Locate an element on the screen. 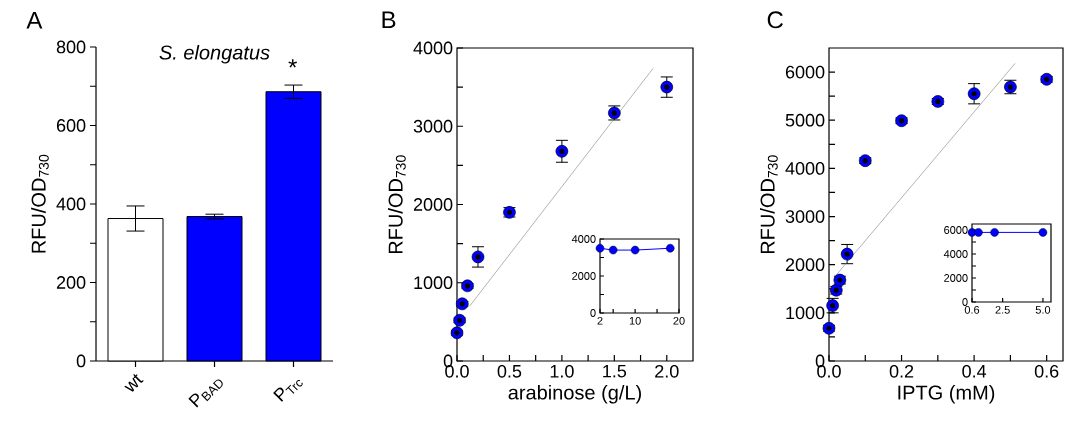 This screenshot has height=422, width=1072. x-tick-label: 0.2 is located at coordinates (901, 371).